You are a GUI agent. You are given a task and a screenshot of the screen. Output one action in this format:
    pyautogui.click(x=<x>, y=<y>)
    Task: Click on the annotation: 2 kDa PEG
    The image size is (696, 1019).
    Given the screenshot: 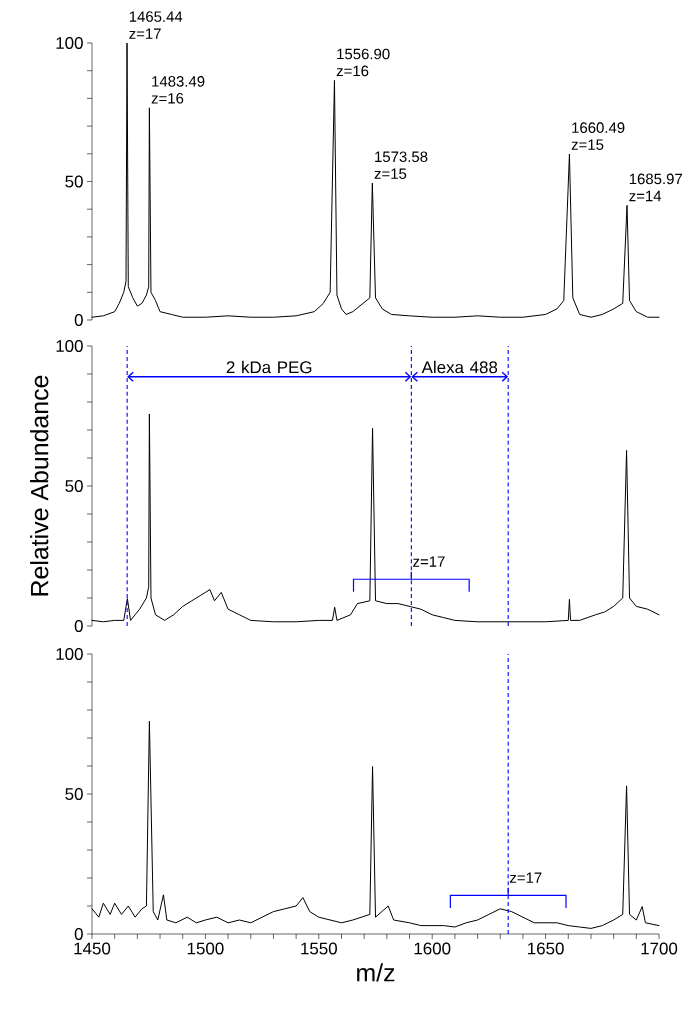 What is the action you would take?
    pyautogui.click(x=269, y=367)
    